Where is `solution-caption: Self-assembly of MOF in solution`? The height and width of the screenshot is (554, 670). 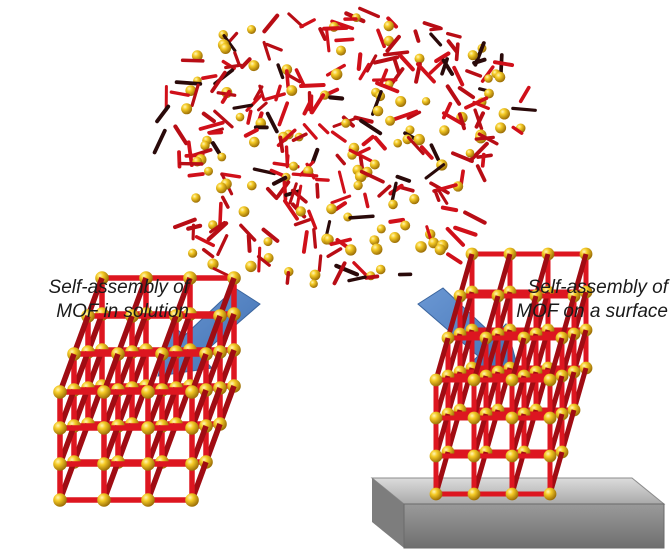 solution-caption: Self-assembly of MOF in solution is located at coordinates (96, 300).